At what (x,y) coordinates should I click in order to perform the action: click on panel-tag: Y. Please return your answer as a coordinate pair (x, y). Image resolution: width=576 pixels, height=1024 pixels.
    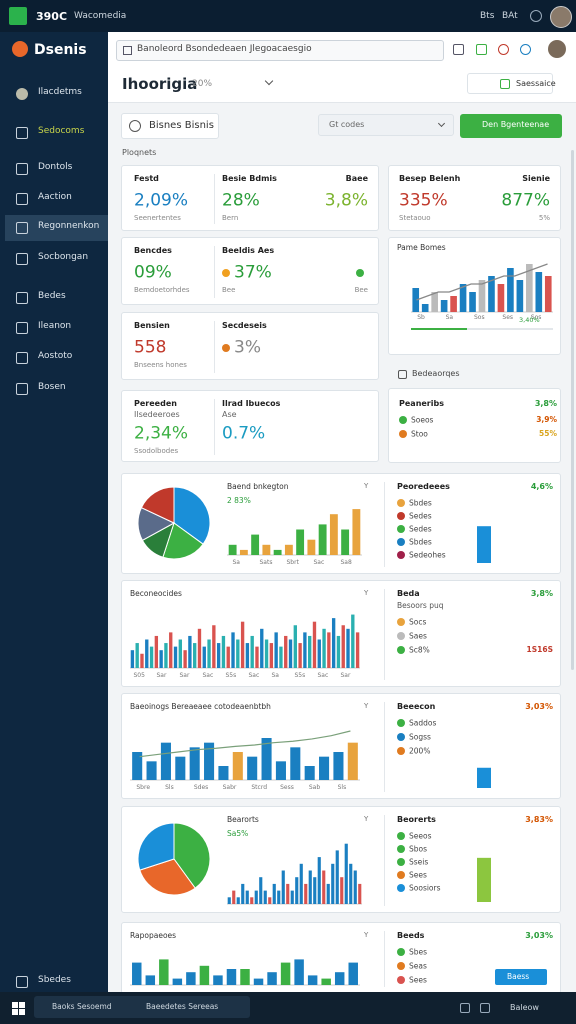
    Looking at the image, I should click on (366, 706).